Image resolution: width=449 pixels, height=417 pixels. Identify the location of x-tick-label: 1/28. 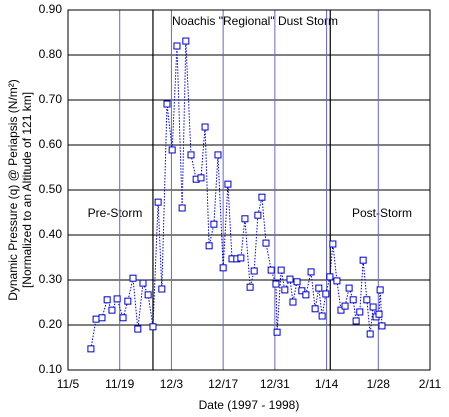
(379, 384).